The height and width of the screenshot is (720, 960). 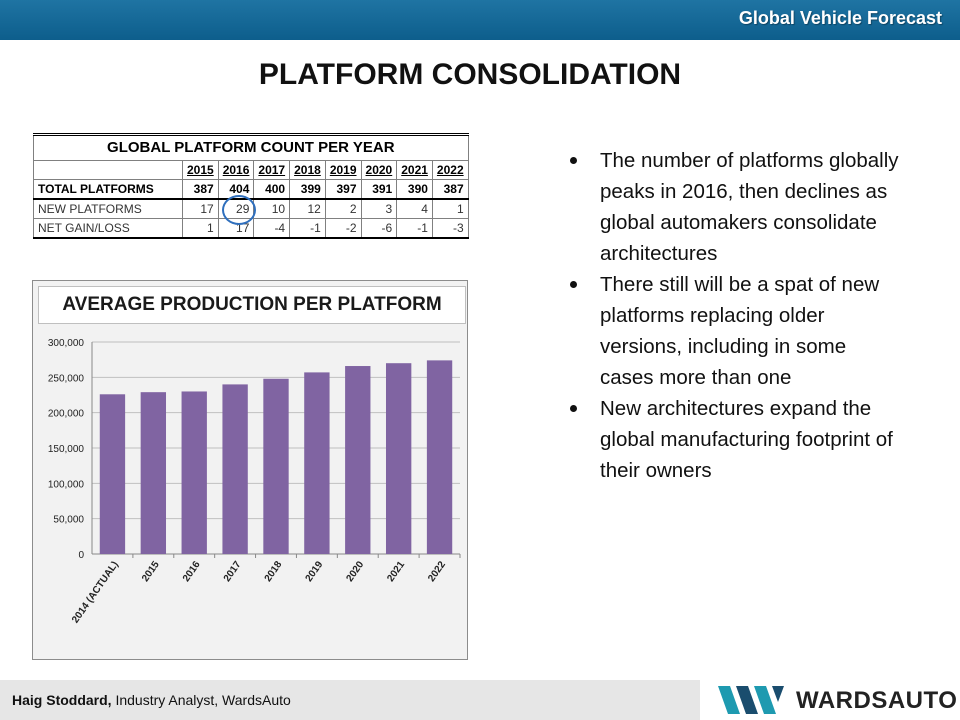 I want to click on year-header: 2015, so click(x=200, y=170).